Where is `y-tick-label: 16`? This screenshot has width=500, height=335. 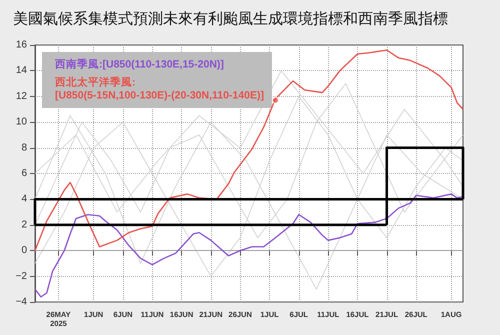
y-tick-label: 16 is located at coordinates (22, 45).